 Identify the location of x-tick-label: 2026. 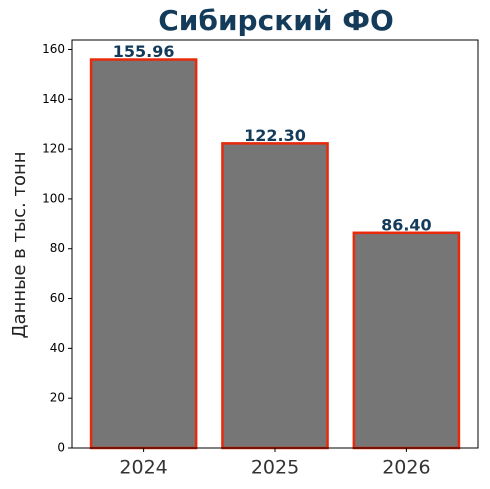
(406, 468).